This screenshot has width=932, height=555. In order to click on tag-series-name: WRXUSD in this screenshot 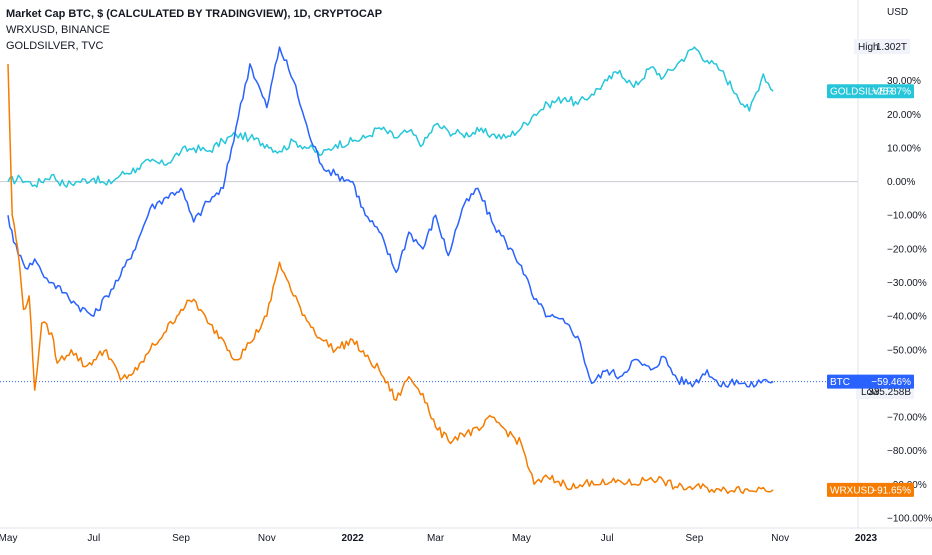, I will do `click(852, 490)`.